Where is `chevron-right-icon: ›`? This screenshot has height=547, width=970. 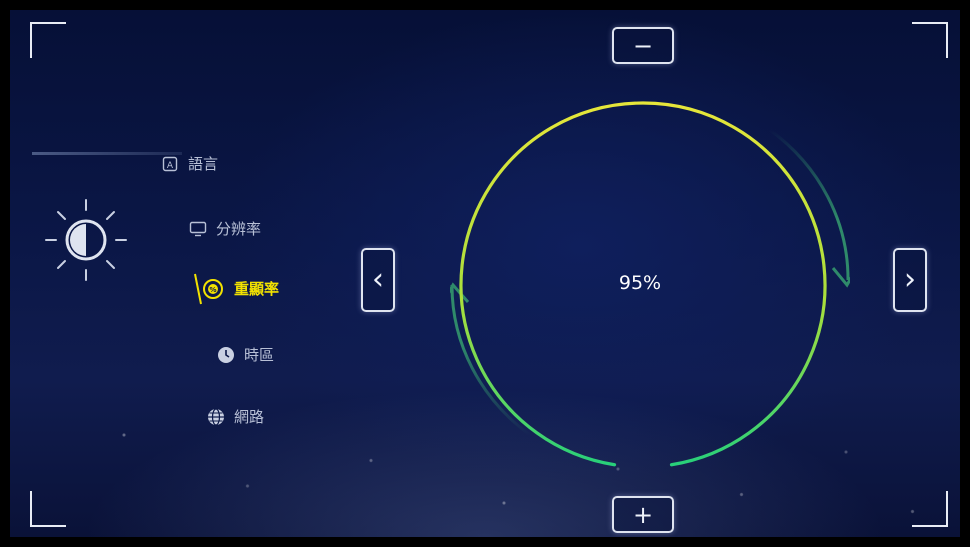 chevron-right-icon: › is located at coordinates (910, 279).